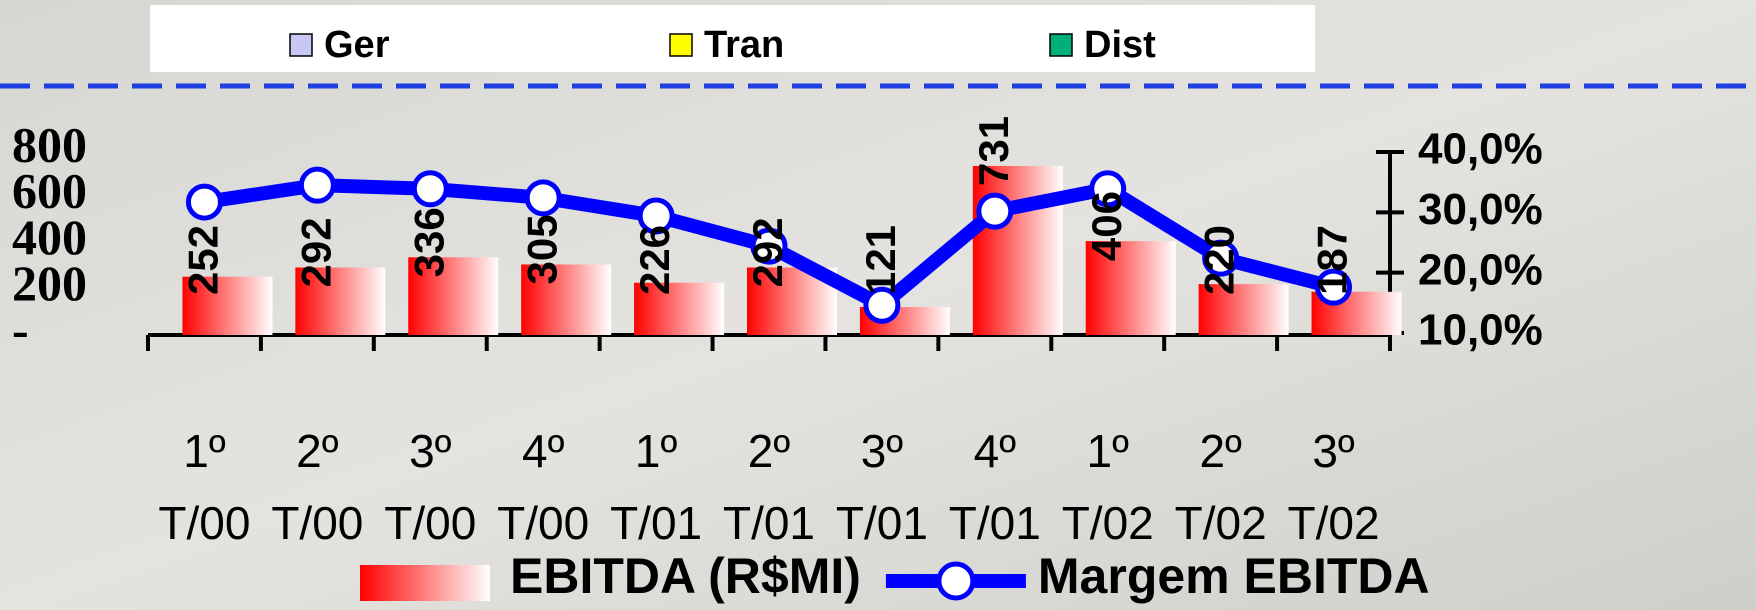 The height and width of the screenshot is (610, 1756). What do you see at coordinates (203, 260) in the screenshot?
I see `data-label: 252` at bounding box center [203, 260].